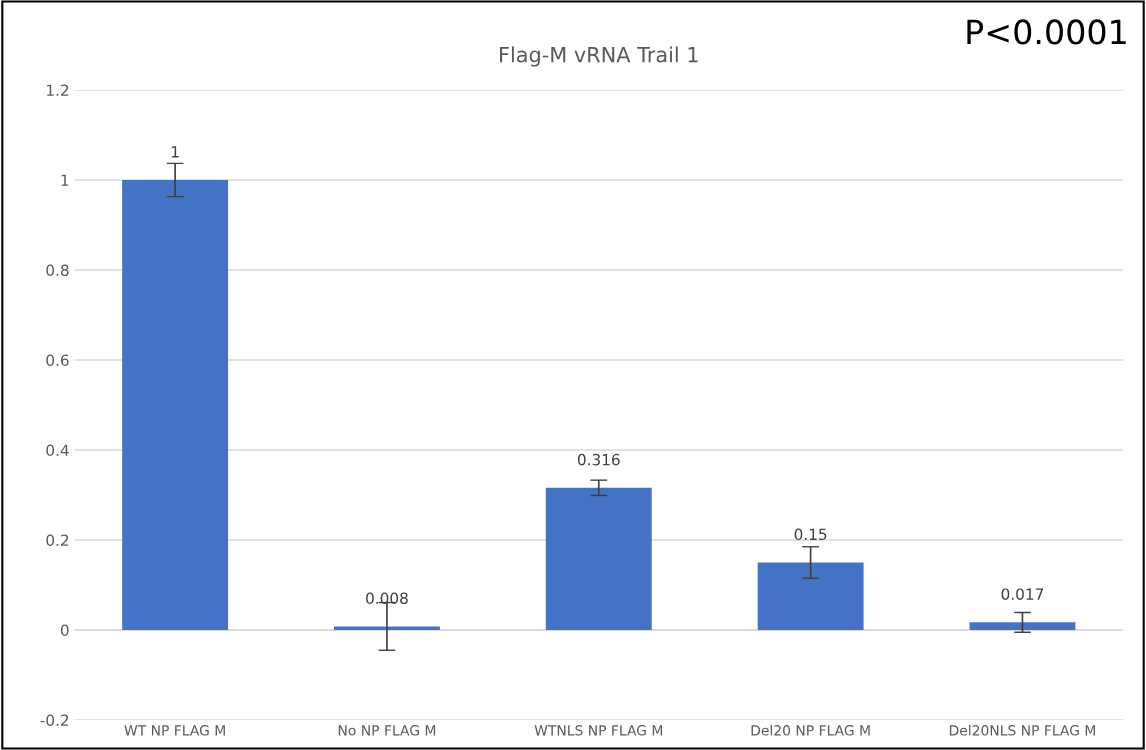 This screenshot has width=1146, height=750. I want to click on data-label: 0.008, so click(387, 598).